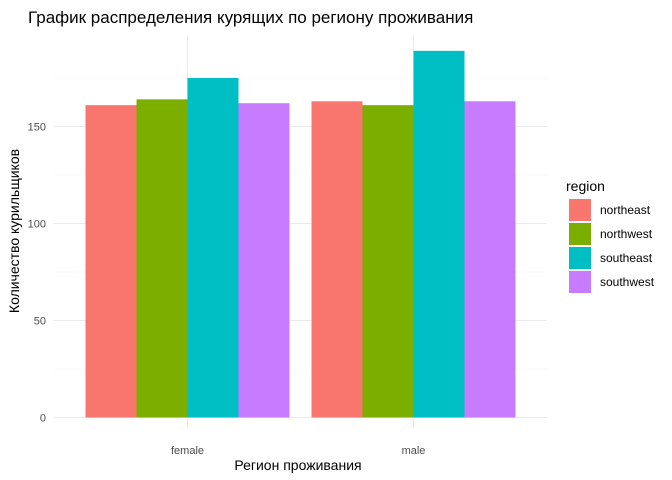 Image resolution: width=672 pixels, height=480 pixels. Describe the element at coordinates (43, 419) in the screenshot. I see `y-tick-label: 0` at that location.